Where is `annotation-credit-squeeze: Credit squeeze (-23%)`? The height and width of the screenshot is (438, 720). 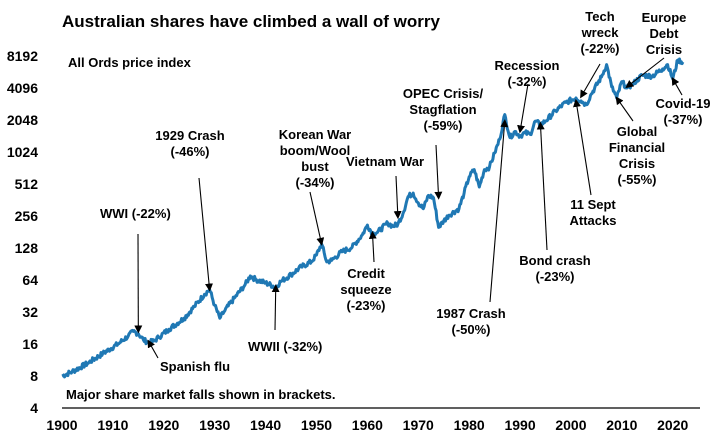 annotation-credit-squeeze: Credit squeeze (-23%) is located at coordinates (366, 271).